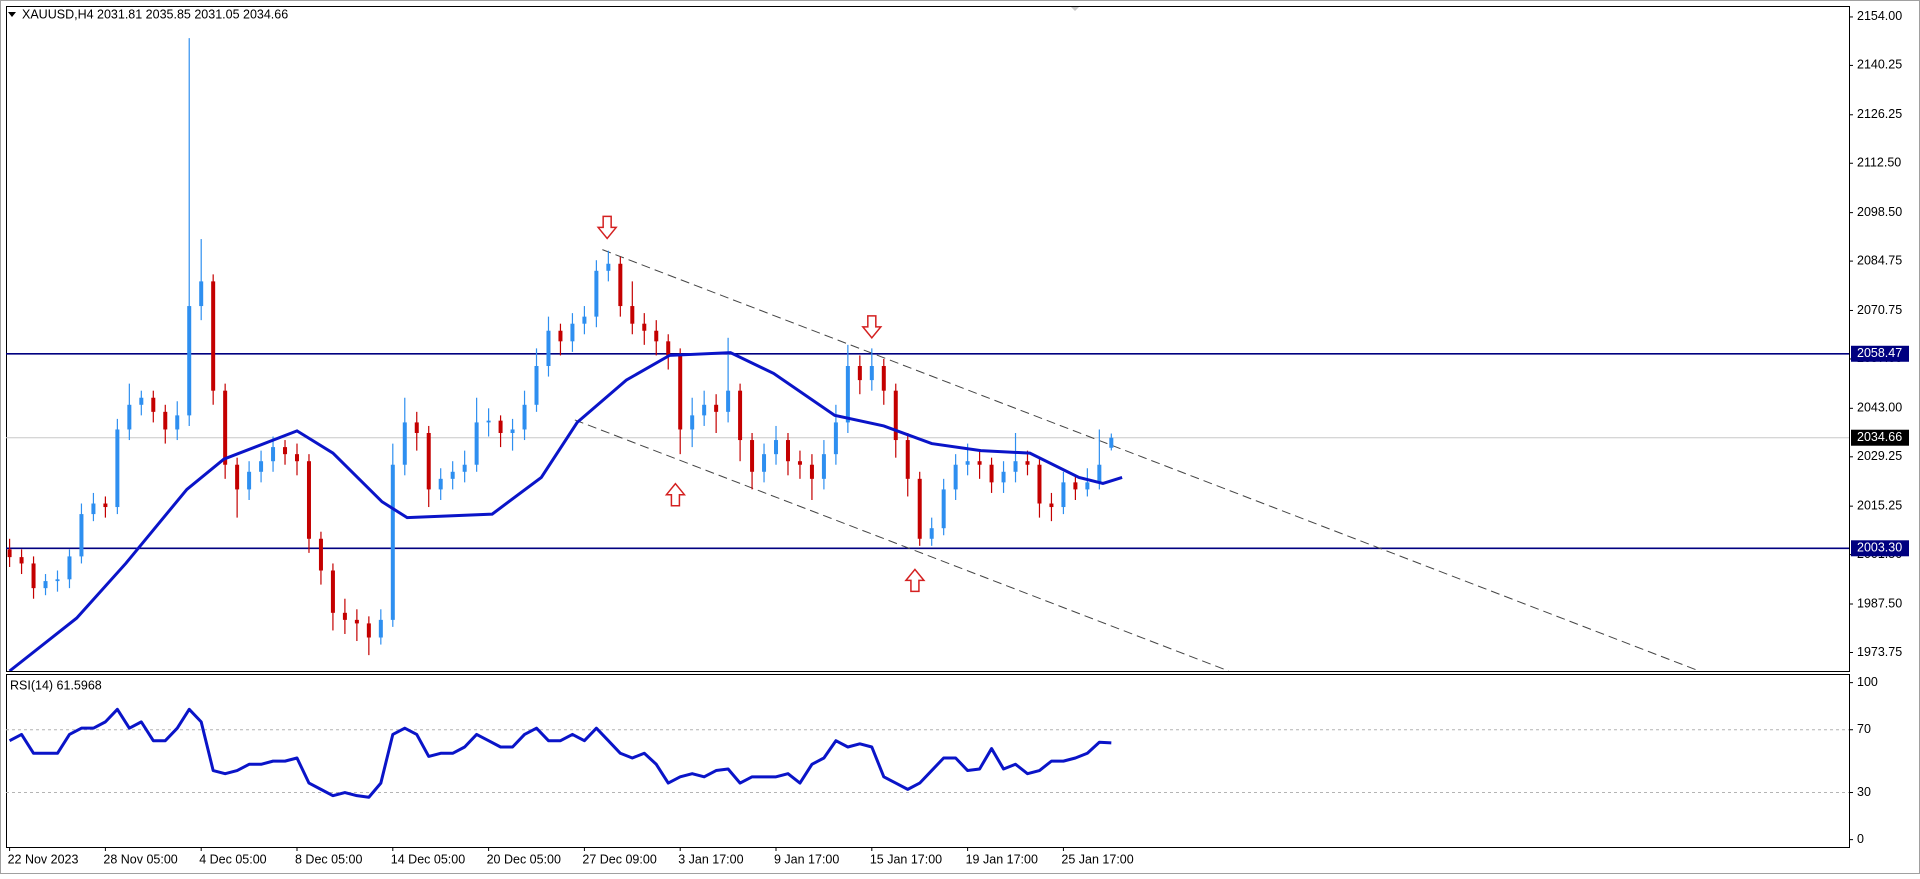  I want to click on x-tick-label: 4 Dec 05:00, so click(232, 859).